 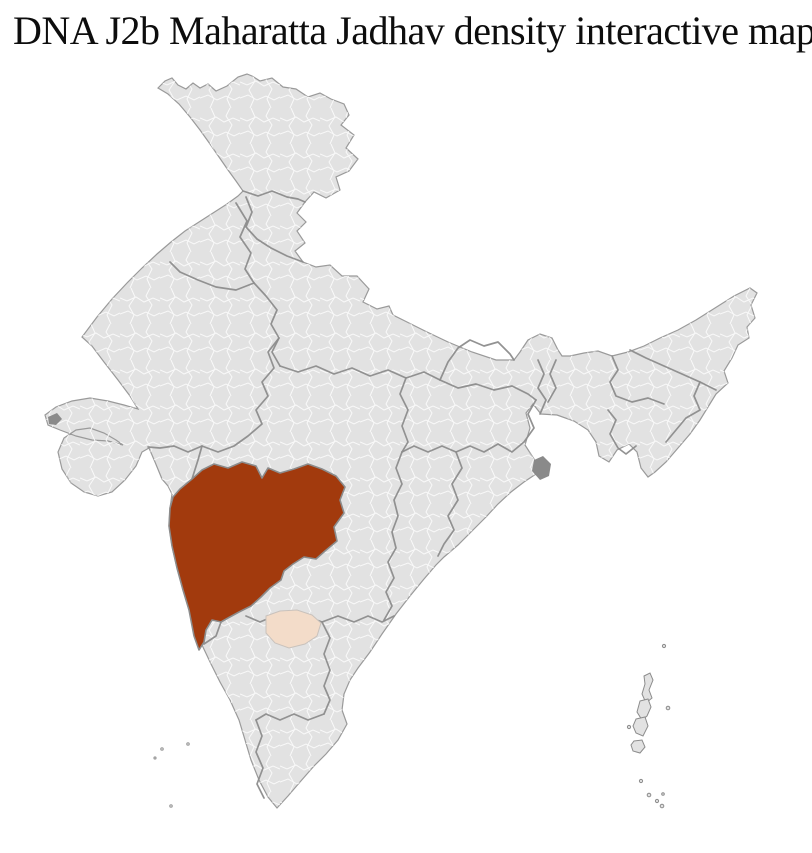 What do you see at coordinates (256, 556) in the screenshot?
I see `density-region` at bounding box center [256, 556].